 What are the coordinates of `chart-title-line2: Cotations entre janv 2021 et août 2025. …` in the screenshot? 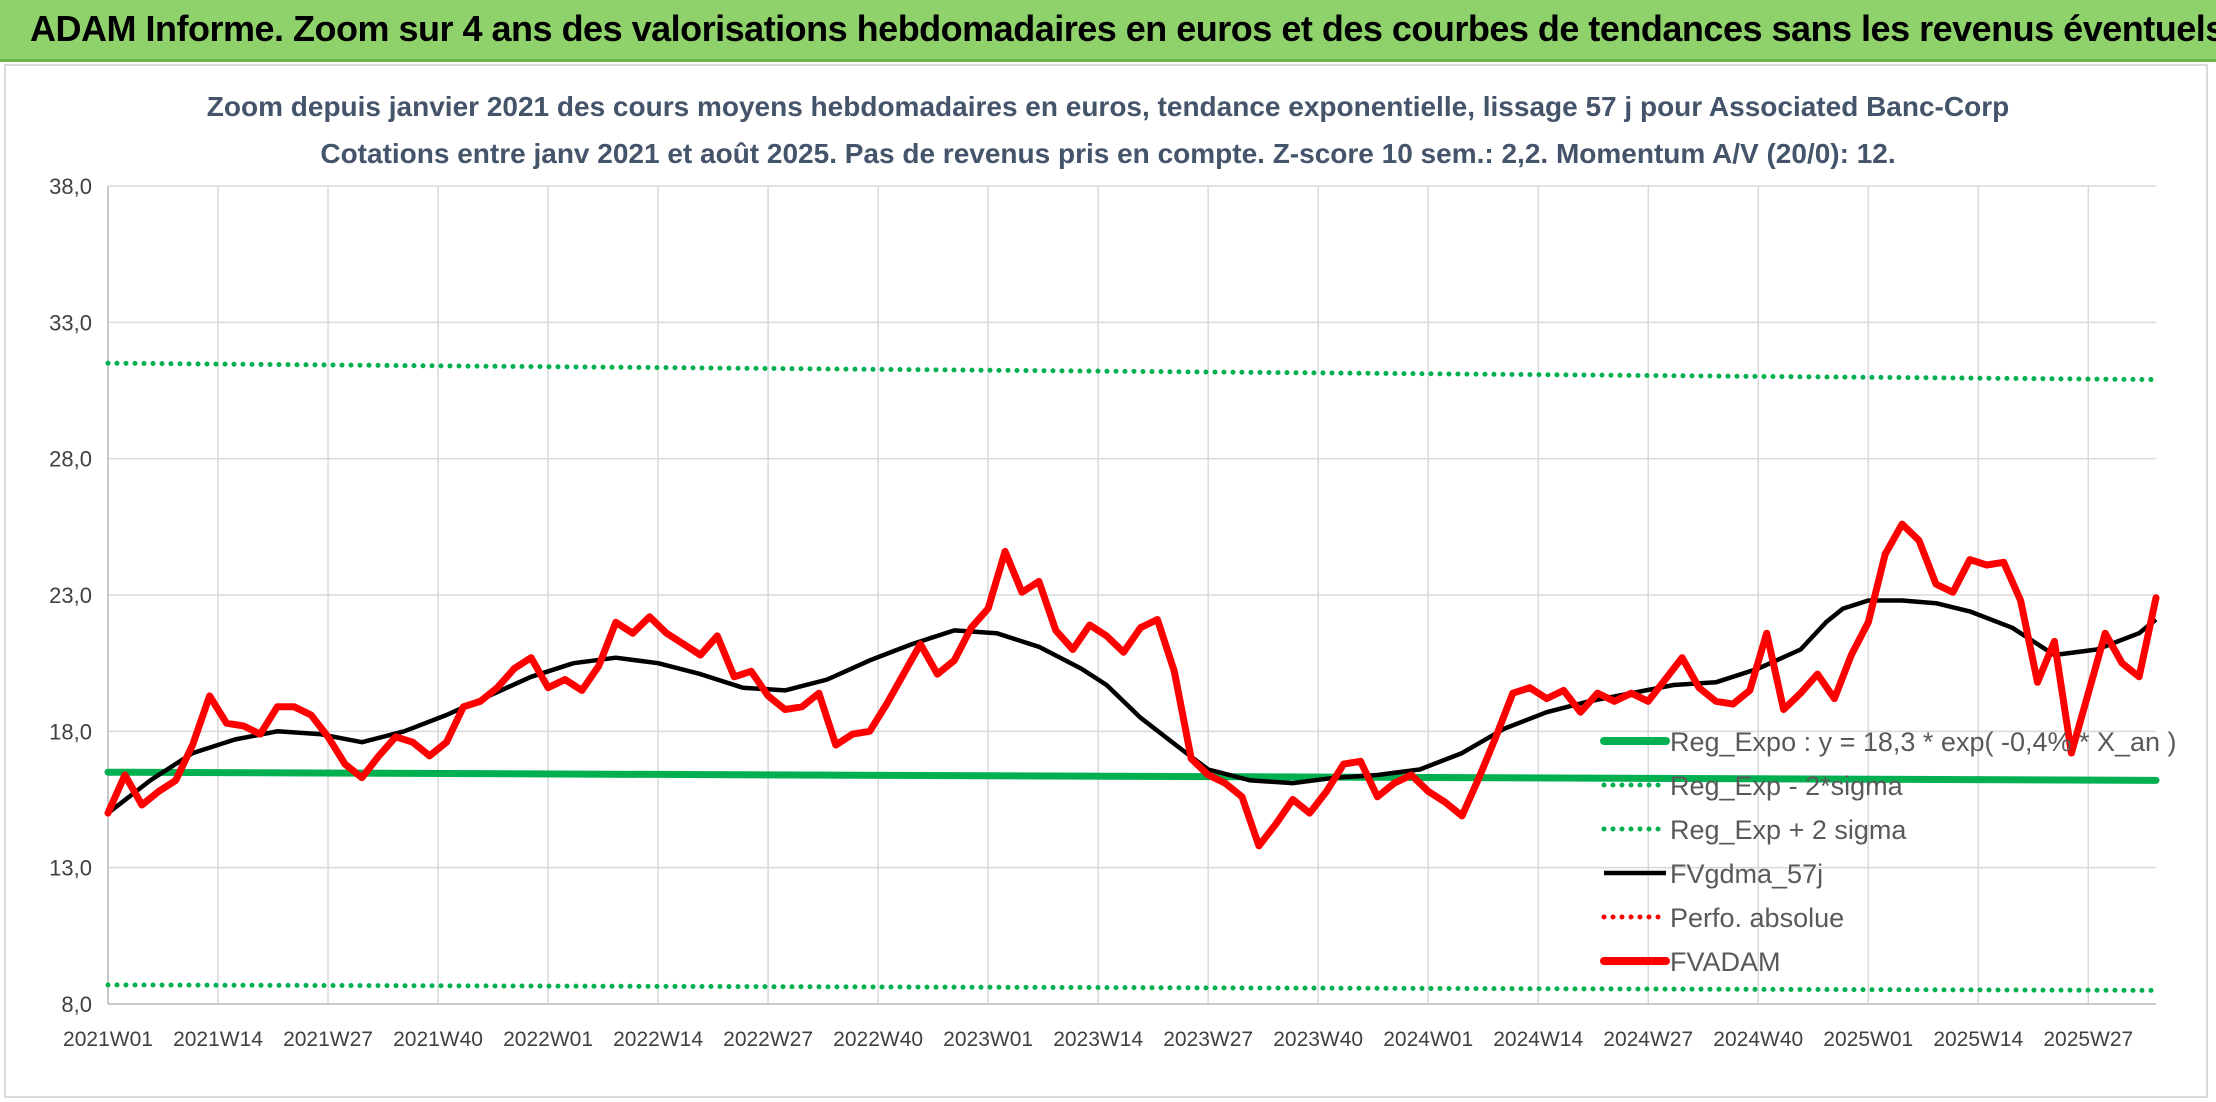 It's located at (1107, 153).